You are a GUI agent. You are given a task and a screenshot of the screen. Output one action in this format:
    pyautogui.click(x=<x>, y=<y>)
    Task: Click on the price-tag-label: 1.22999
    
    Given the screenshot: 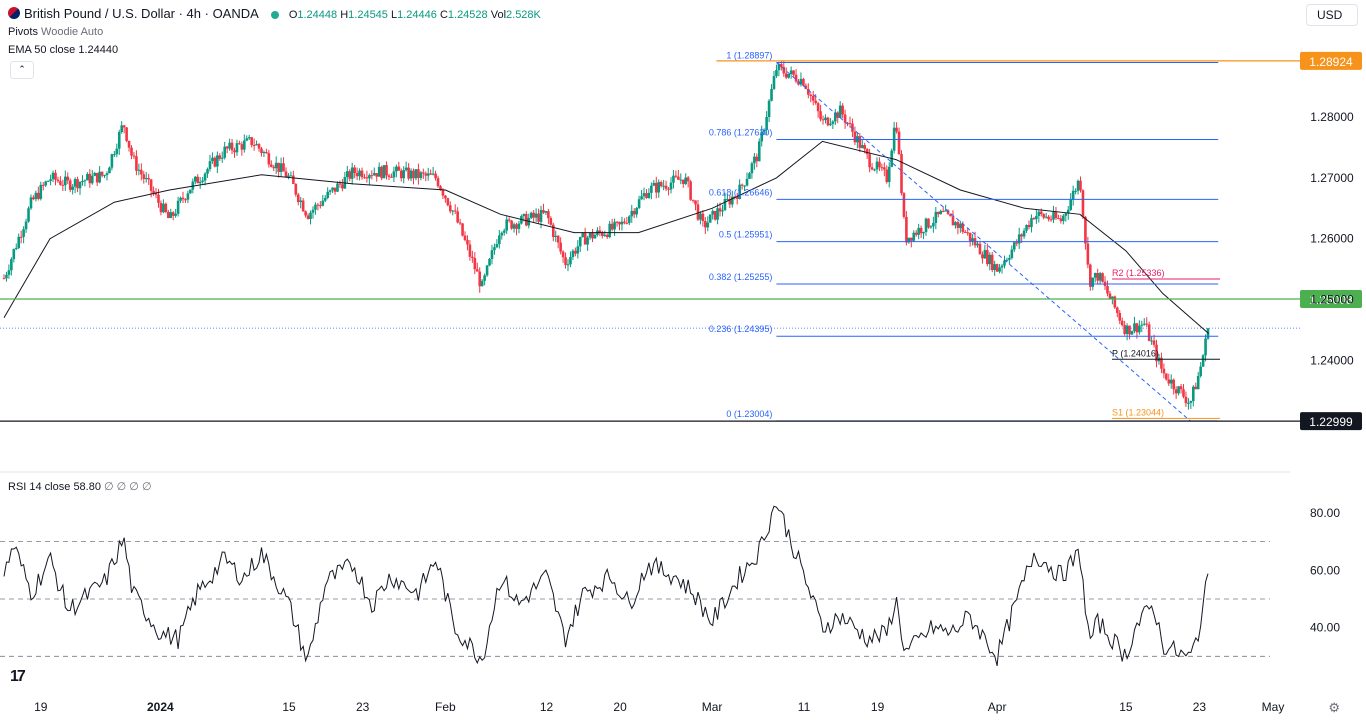 What is the action you would take?
    pyautogui.click(x=1331, y=422)
    